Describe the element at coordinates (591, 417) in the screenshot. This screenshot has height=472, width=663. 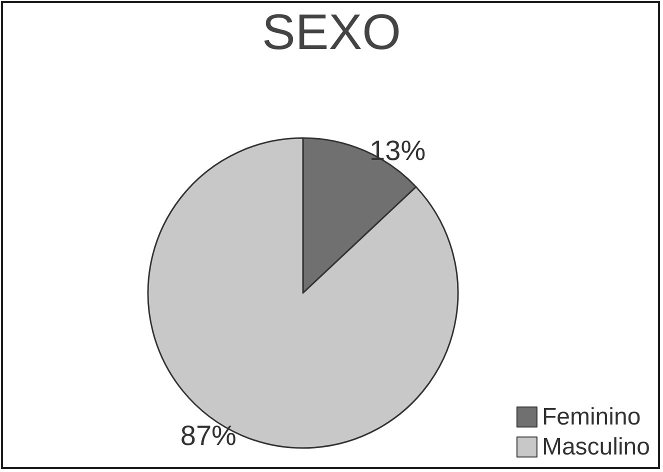
I see `legend-label: Feminino` at that location.